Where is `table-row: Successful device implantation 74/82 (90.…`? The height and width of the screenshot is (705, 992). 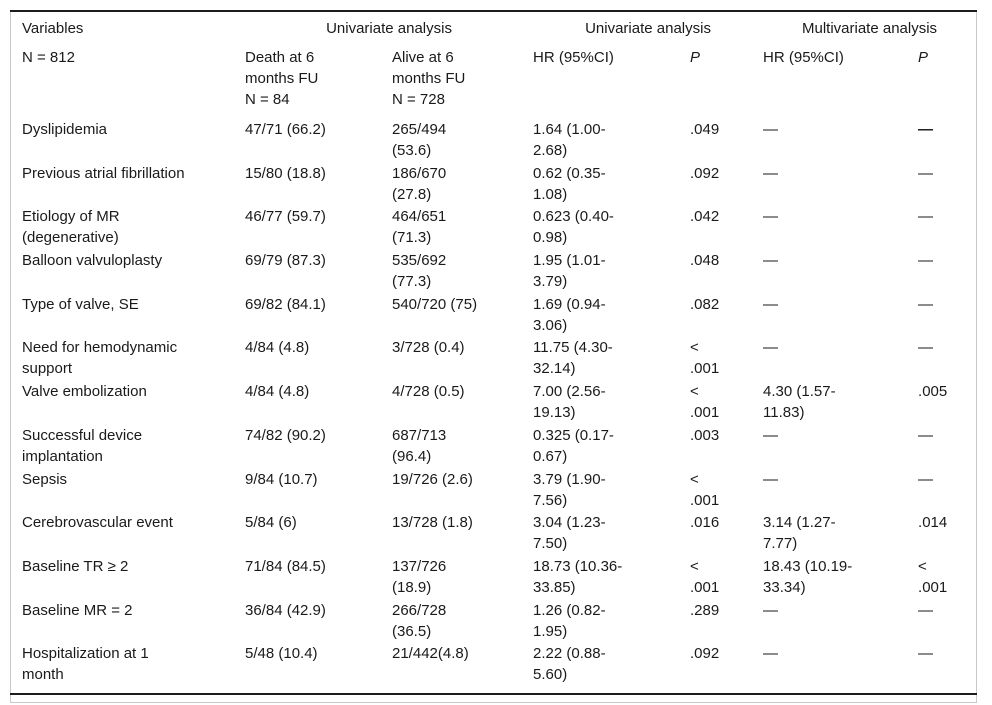
table-row: Successful device implantation 74/82 (90.… is located at coordinates (499, 447).